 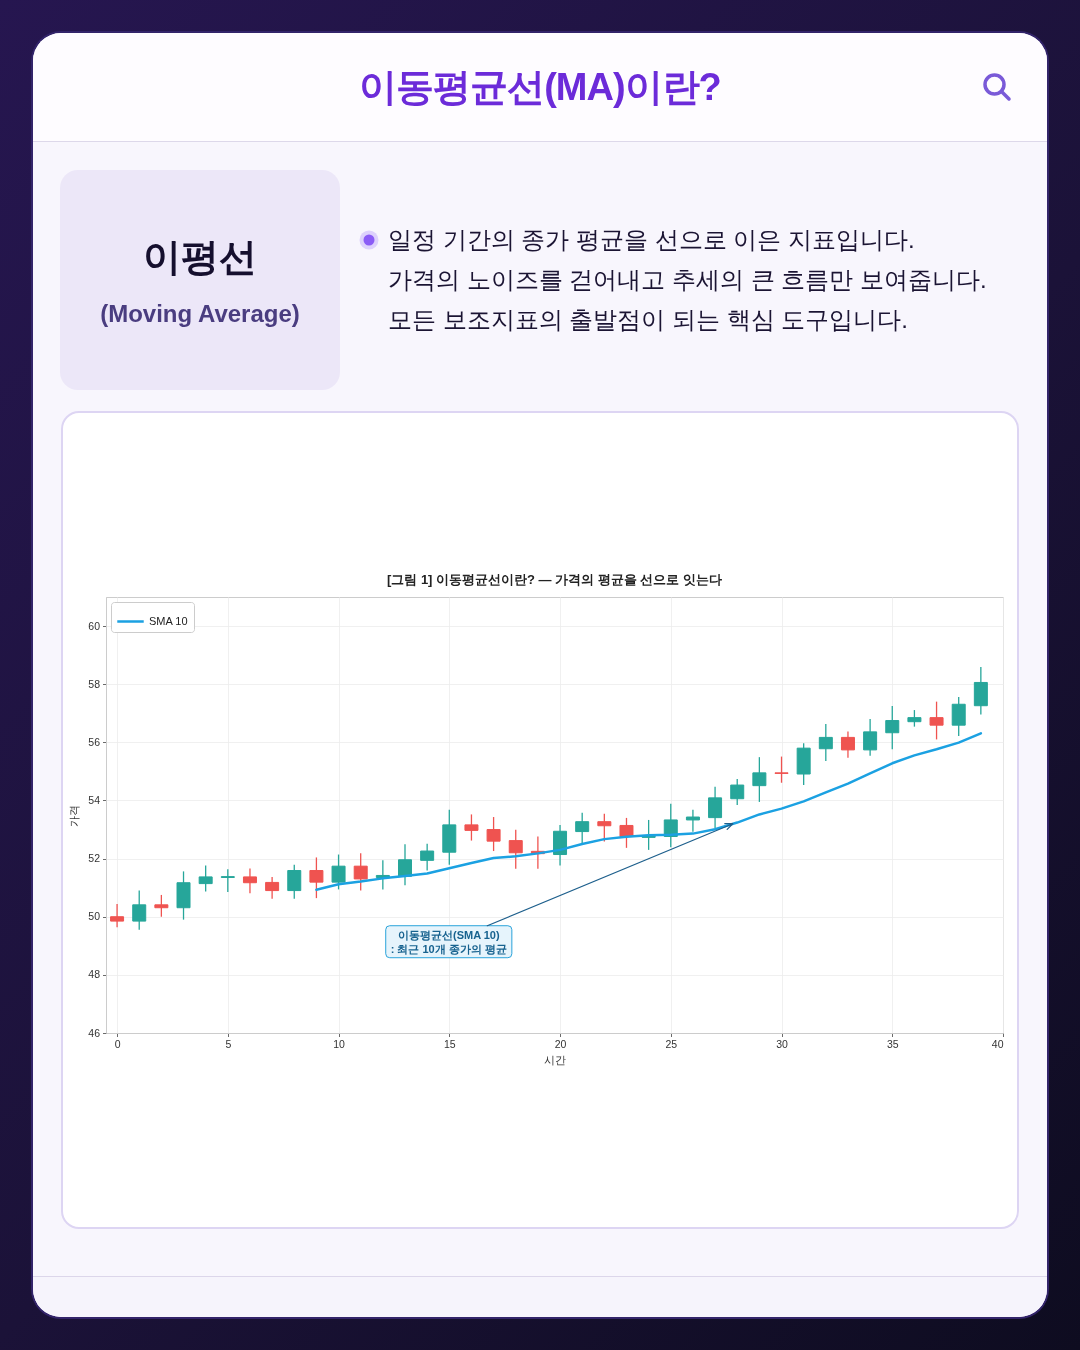 What do you see at coordinates (688, 280) in the screenshot?
I see `text: 가격의 노이즈를 걷어내고 추세의 큰 흐름만 보여줍니다.` at bounding box center [688, 280].